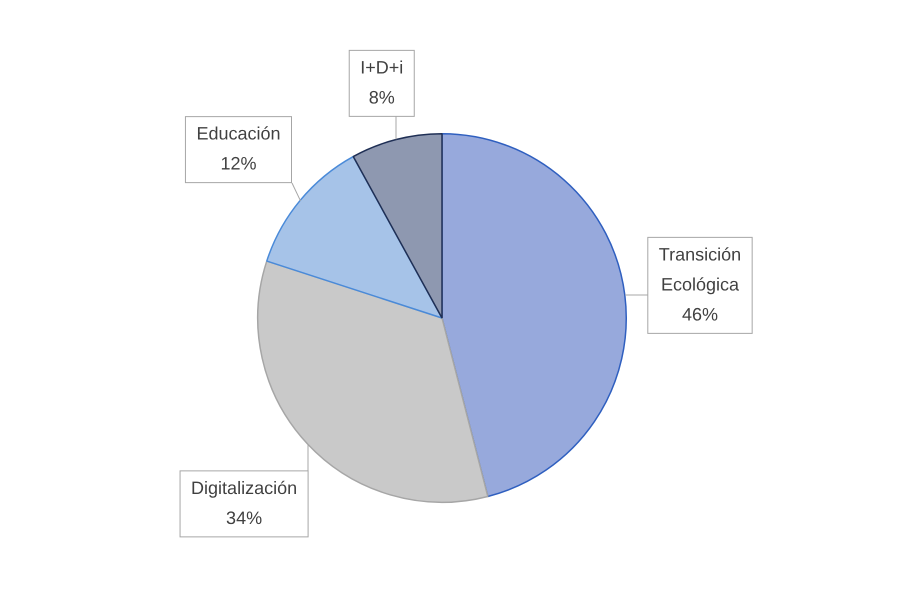 The height and width of the screenshot is (600, 900). What do you see at coordinates (238, 134) in the screenshot?
I see `slice-label: Educación` at bounding box center [238, 134].